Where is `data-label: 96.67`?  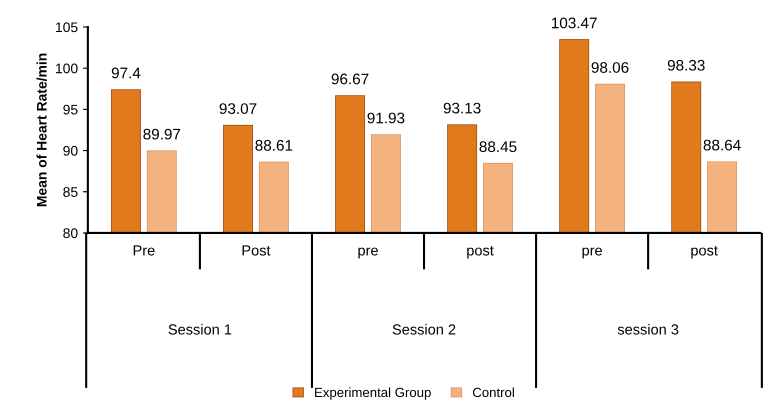 data-label: 96.67 is located at coordinates (350, 79).